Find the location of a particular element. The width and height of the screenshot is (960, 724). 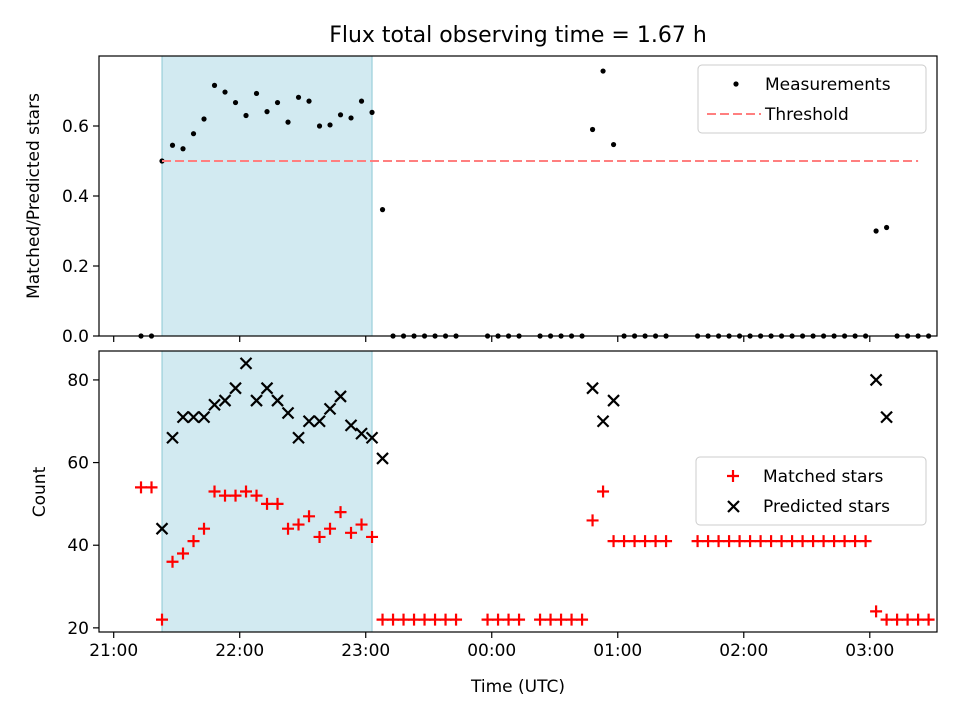

bottom-y-tick-label: 60 is located at coordinates (78, 464).